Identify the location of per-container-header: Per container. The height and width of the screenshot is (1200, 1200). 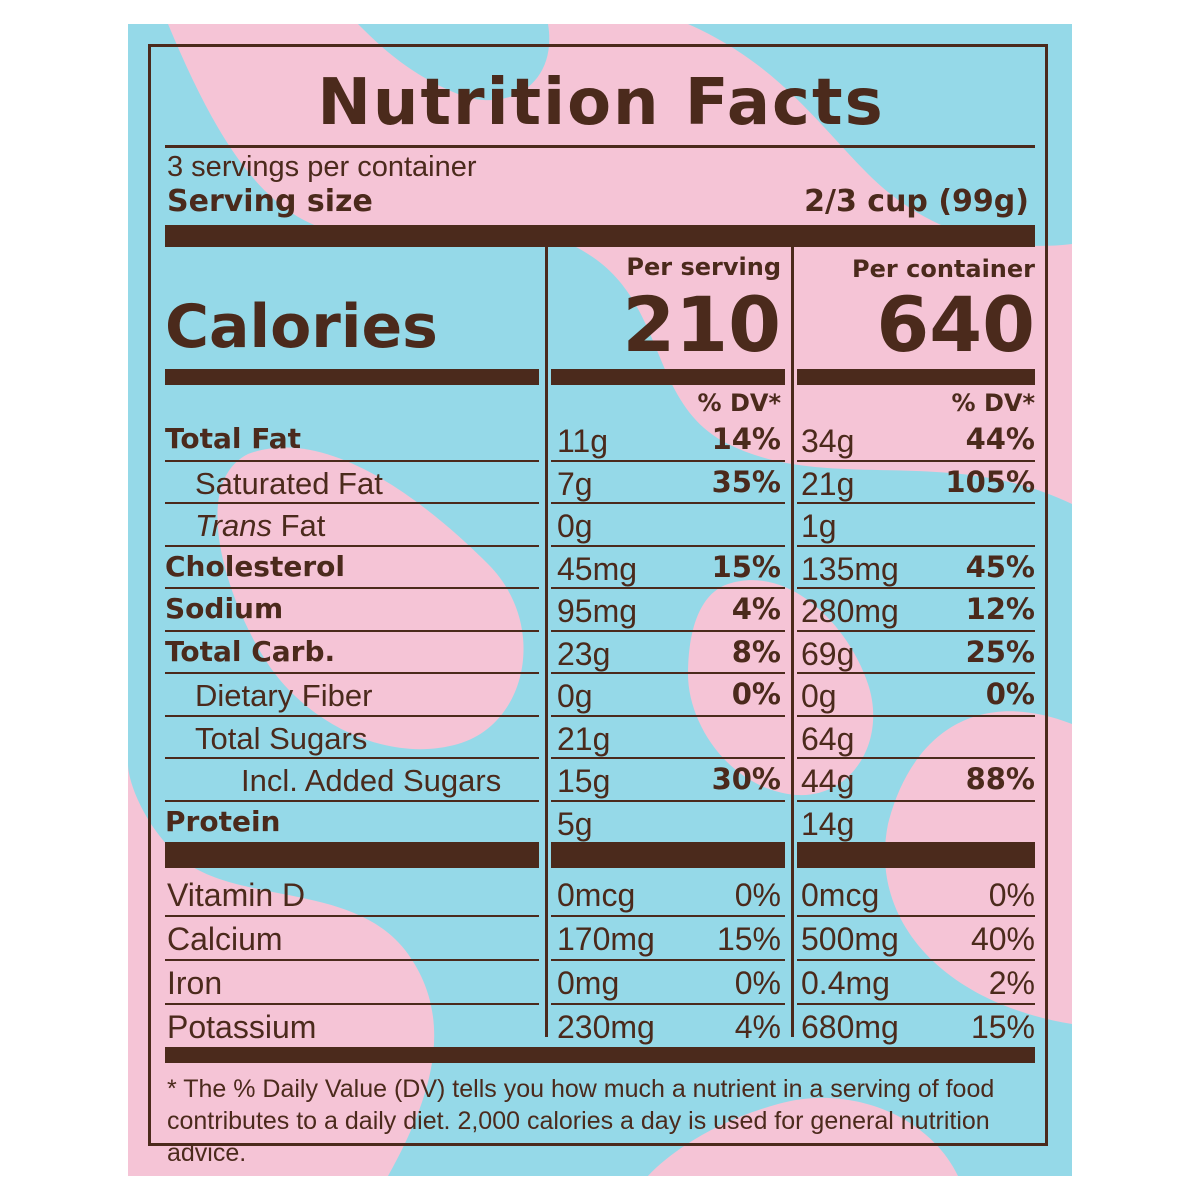
(943, 269).